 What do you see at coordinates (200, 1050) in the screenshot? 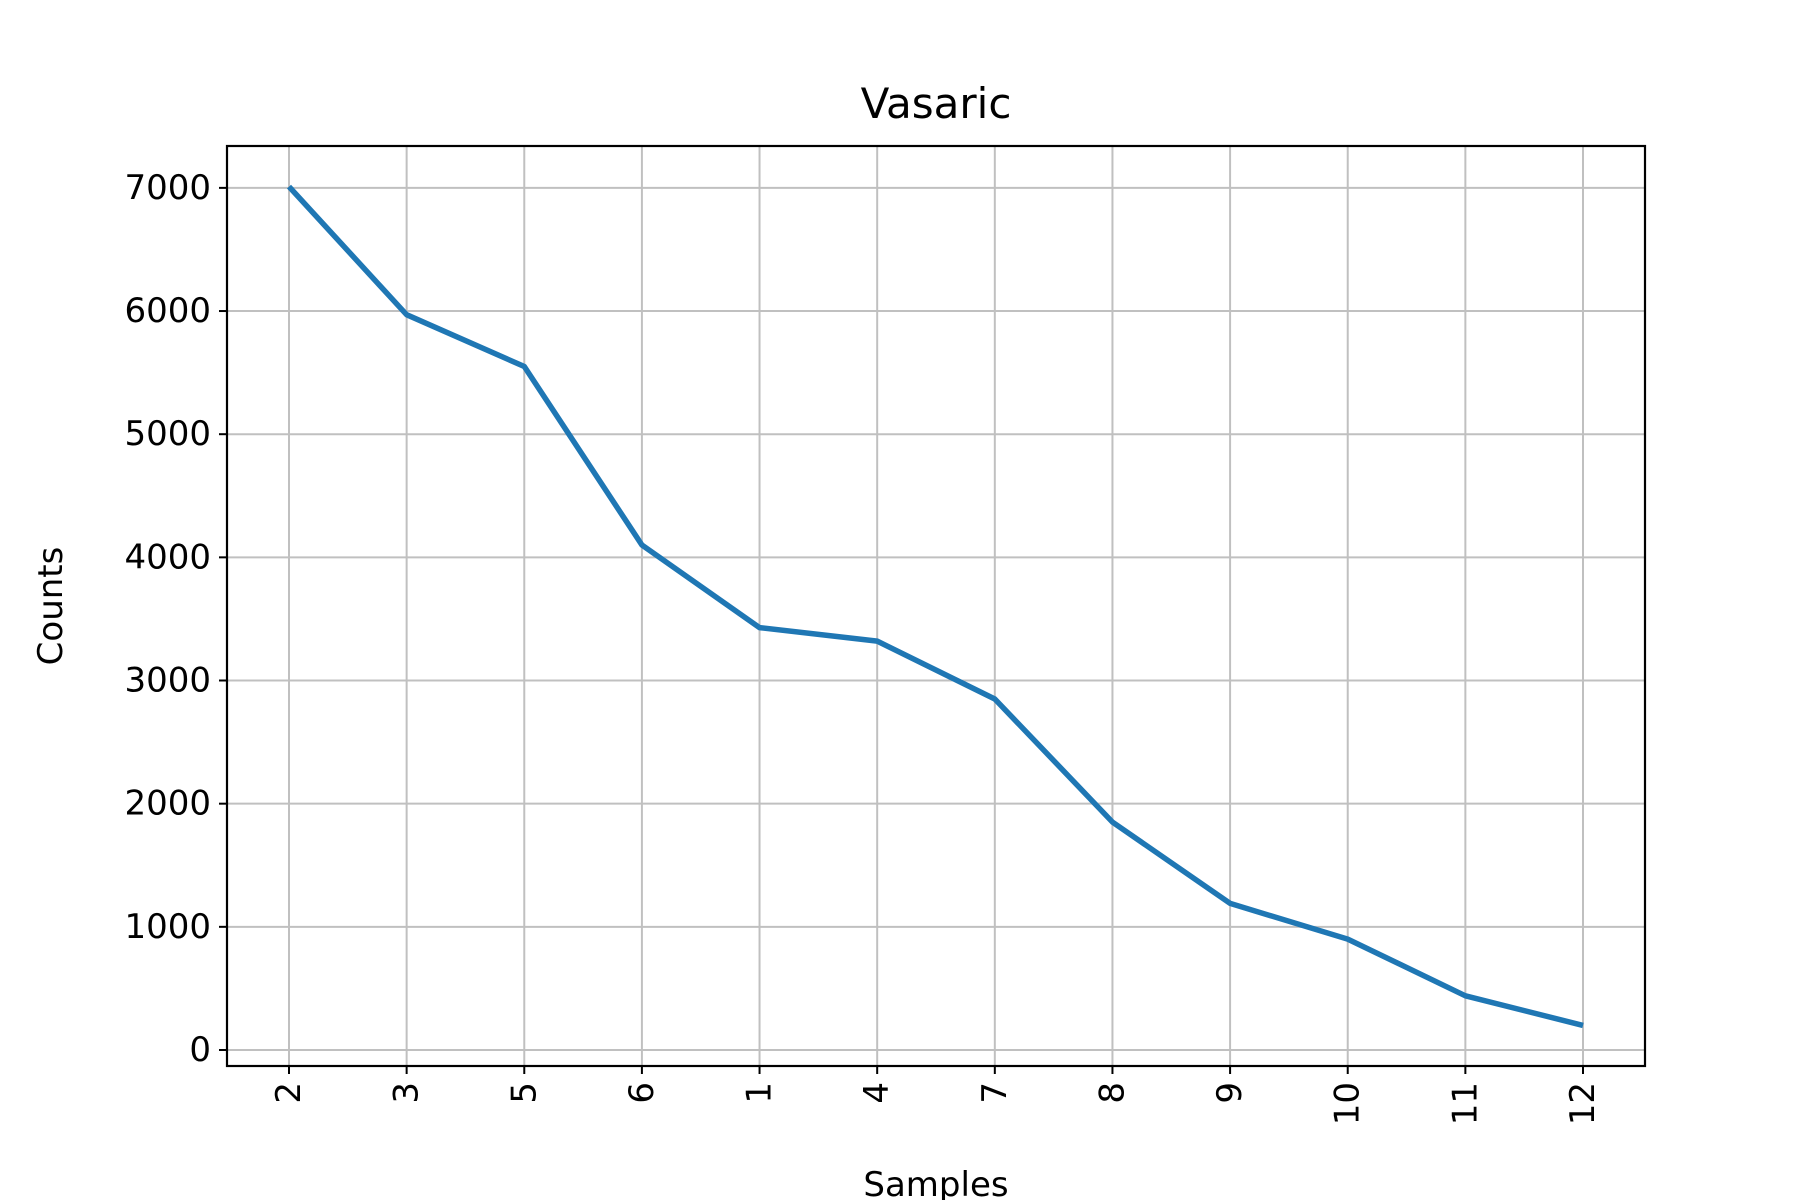
I see `y-tick-label: 0` at bounding box center [200, 1050].